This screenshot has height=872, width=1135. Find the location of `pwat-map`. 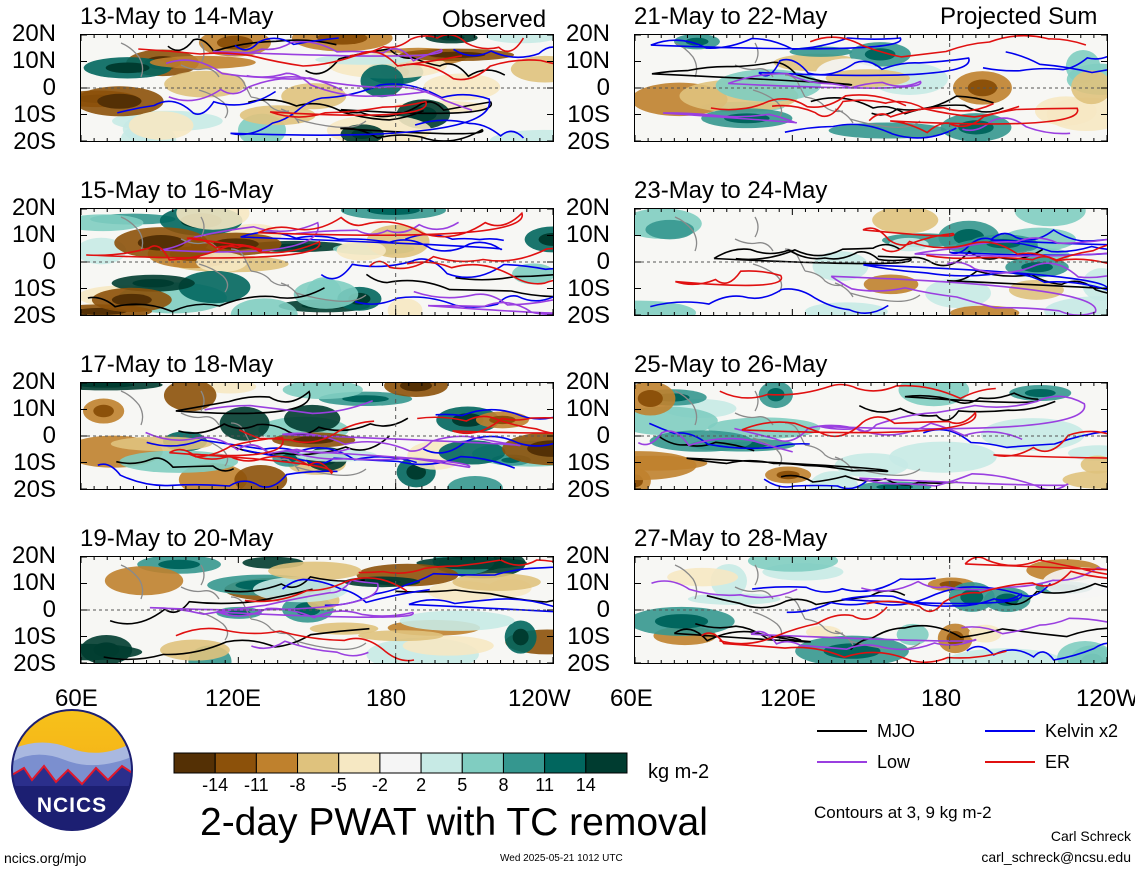

pwat-map is located at coordinates (871, 88).